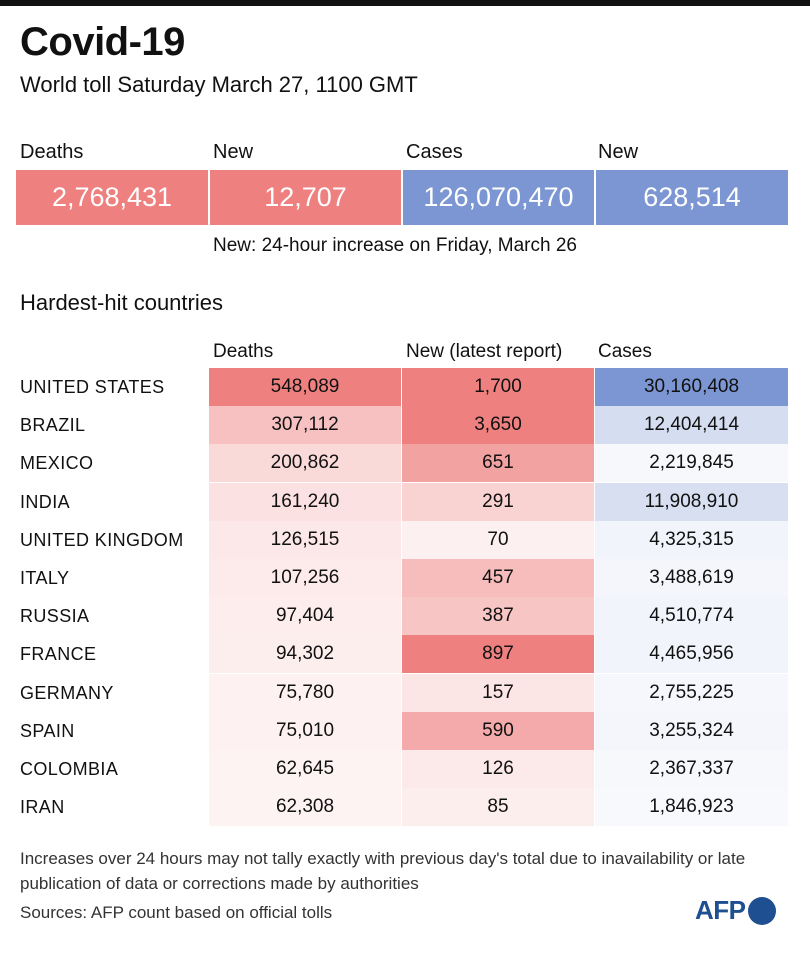 Image resolution: width=810 pixels, height=955 pixels. Describe the element at coordinates (498, 578) in the screenshot. I see `new-cell: 457` at that location.